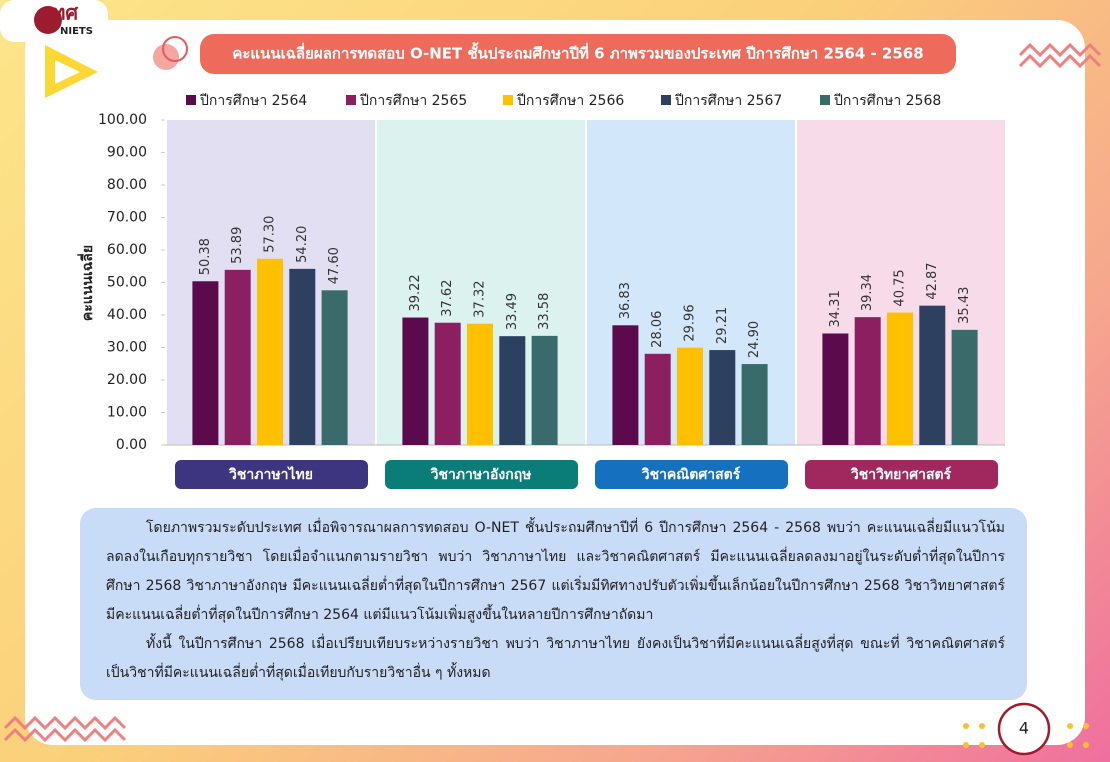 The height and width of the screenshot is (762, 1110). Describe the element at coordinates (127, 218) in the screenshot. I see `y-tick-label: 70.00` at that location.